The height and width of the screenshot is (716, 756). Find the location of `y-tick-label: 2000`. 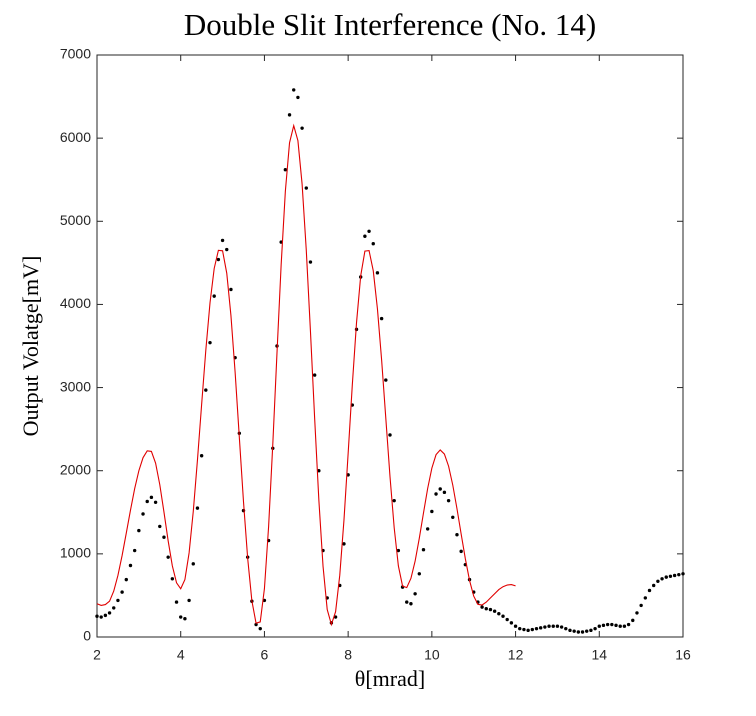

y-tick-label: 2000 is located at coordinates (75, 469).